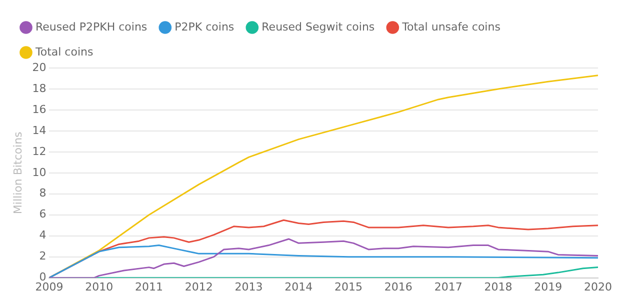 The width and height of the screenshot is (626, 305). I want to click on x-tick-label: 2018, so click(498, 287).